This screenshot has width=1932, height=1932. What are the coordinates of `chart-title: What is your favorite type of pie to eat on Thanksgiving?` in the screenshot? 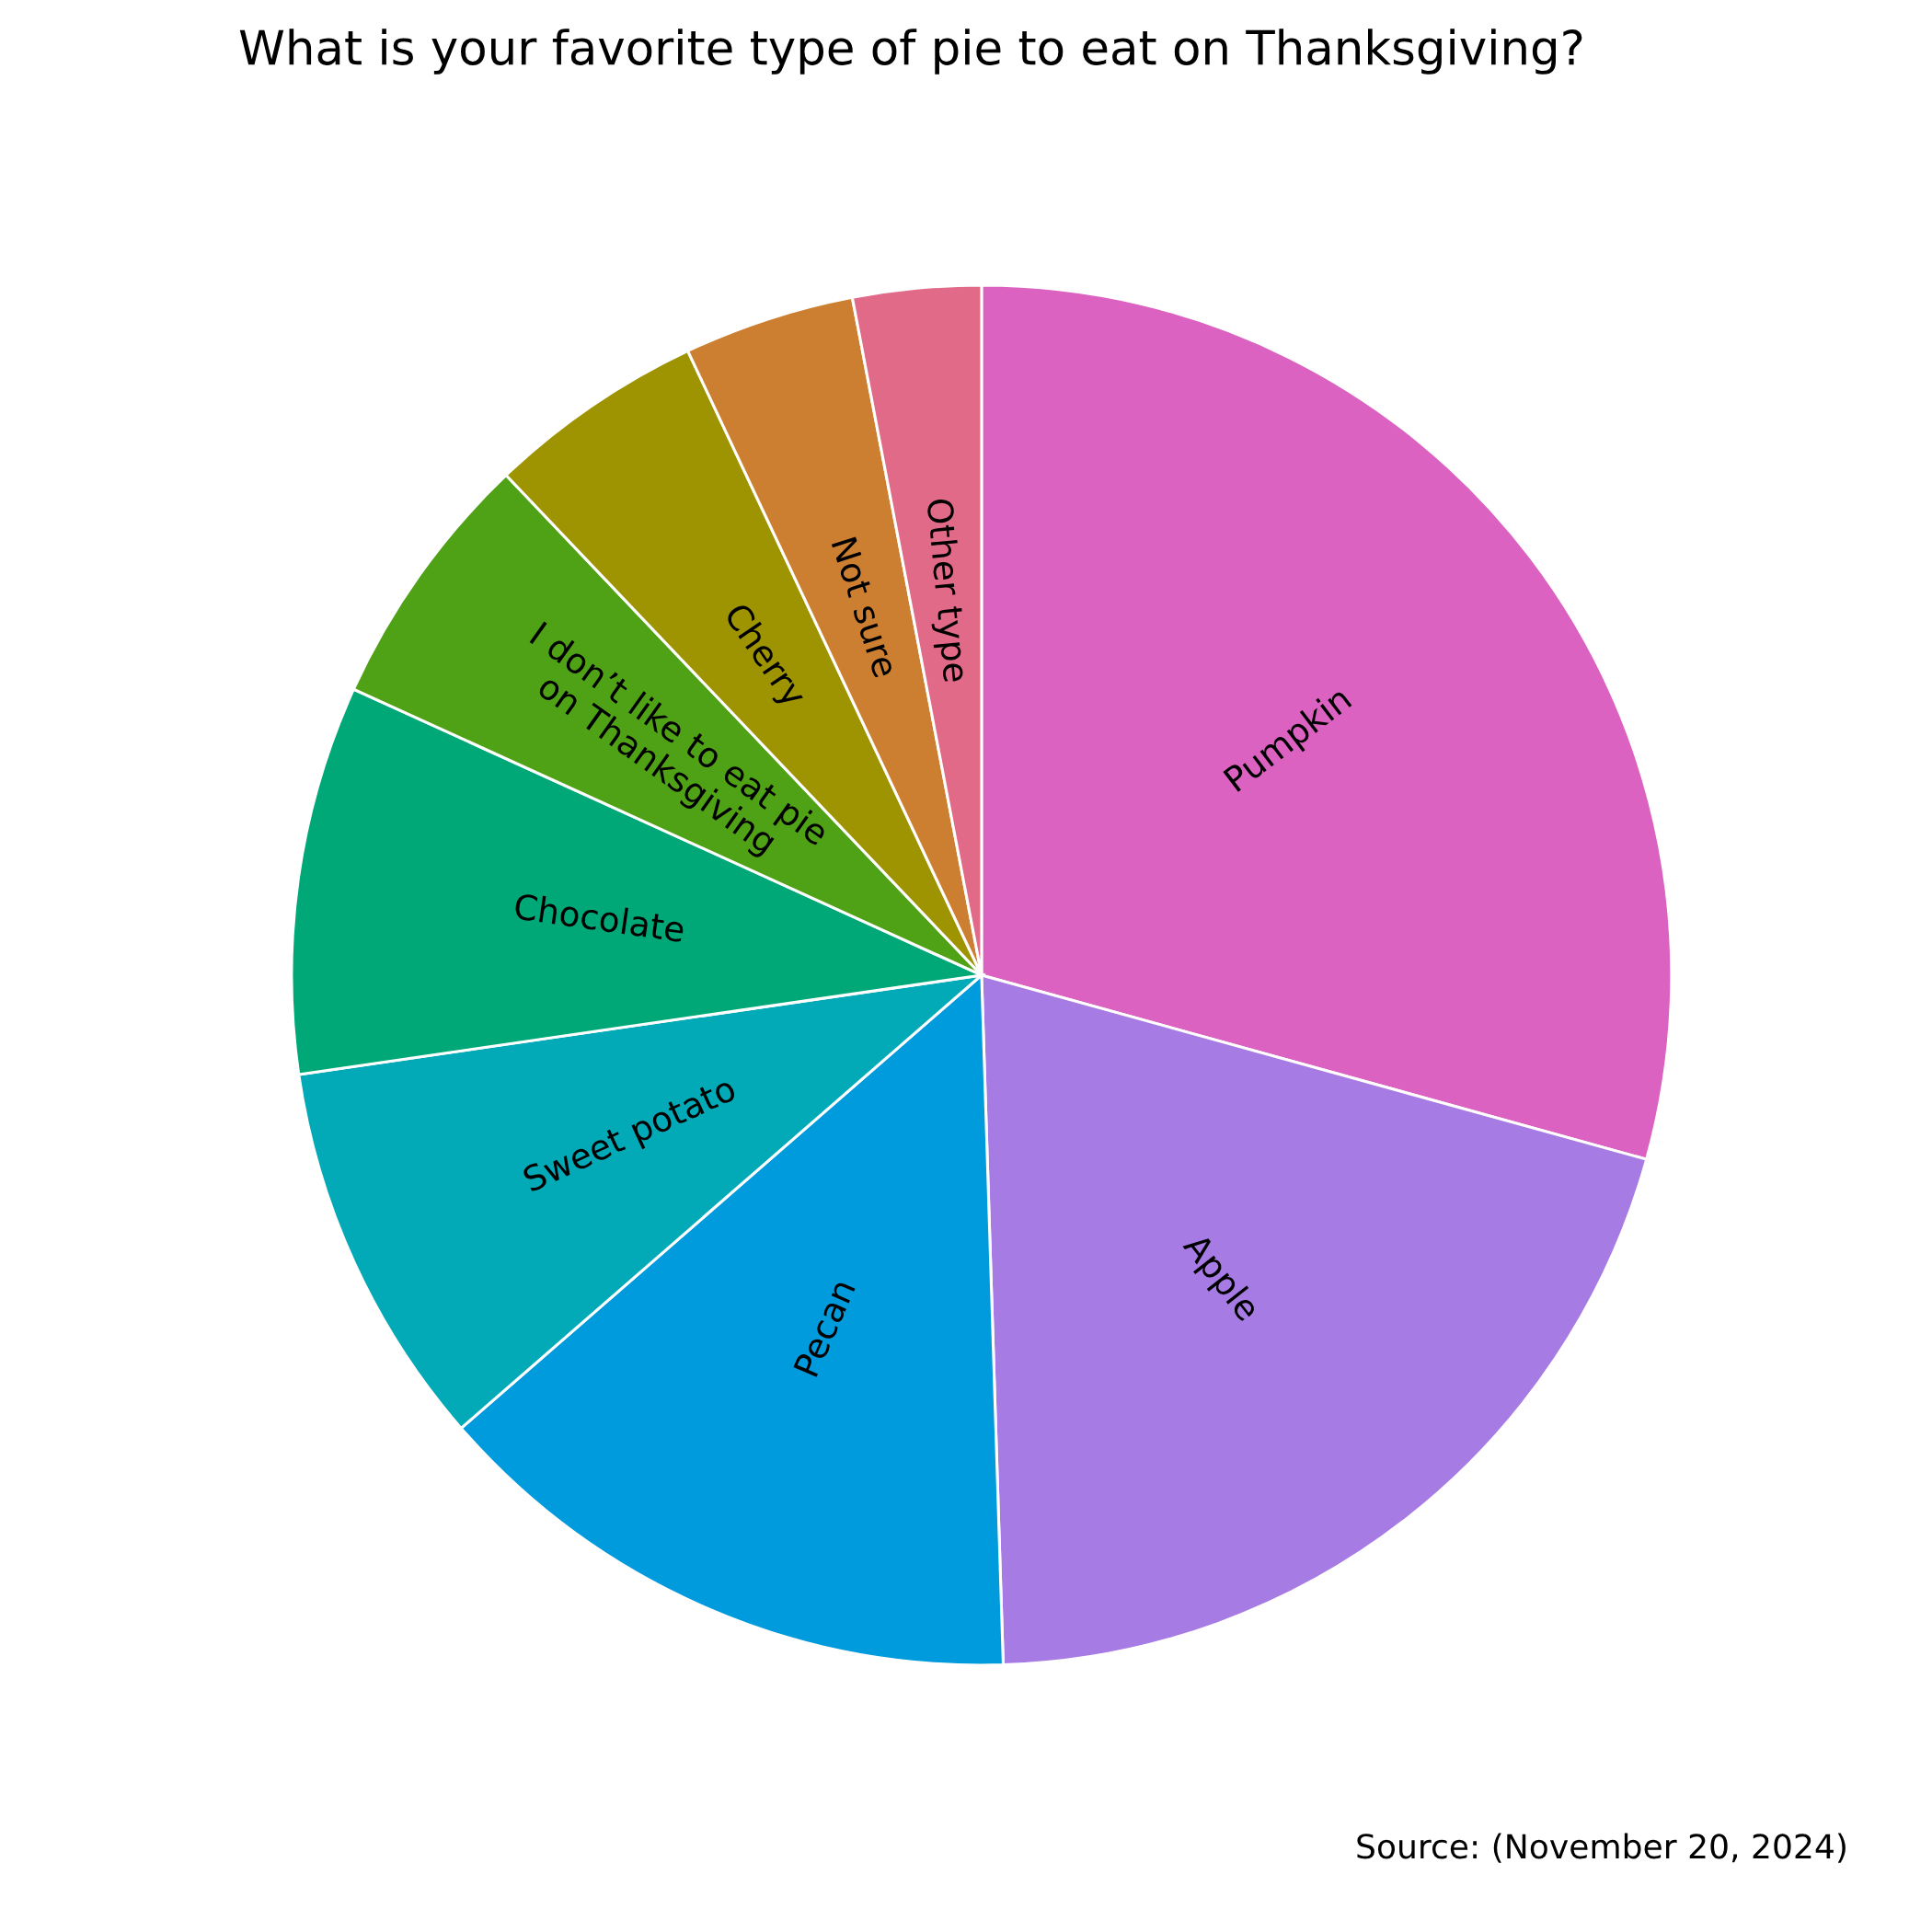 It's located at (910, 52).